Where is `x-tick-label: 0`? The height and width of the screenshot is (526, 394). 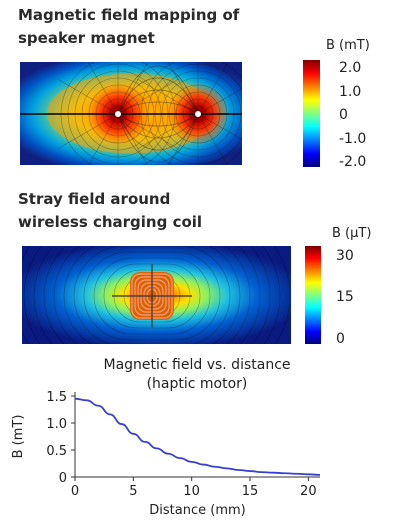 x-tick-label: 0 is located at coordinates (75, 491).